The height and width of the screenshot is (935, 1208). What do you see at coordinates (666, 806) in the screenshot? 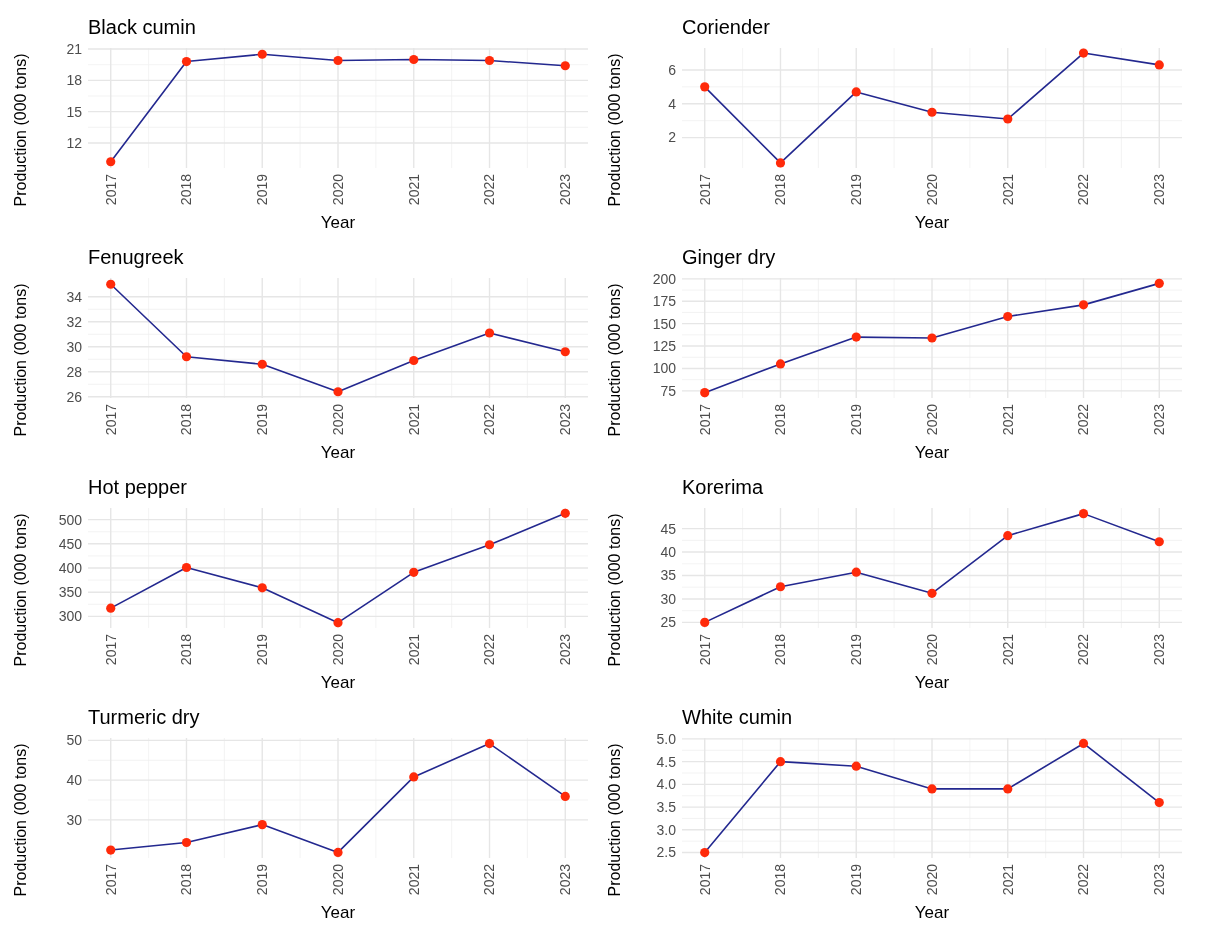
I see `y-tick-label: 3.5` at bounding box center [666, 806].